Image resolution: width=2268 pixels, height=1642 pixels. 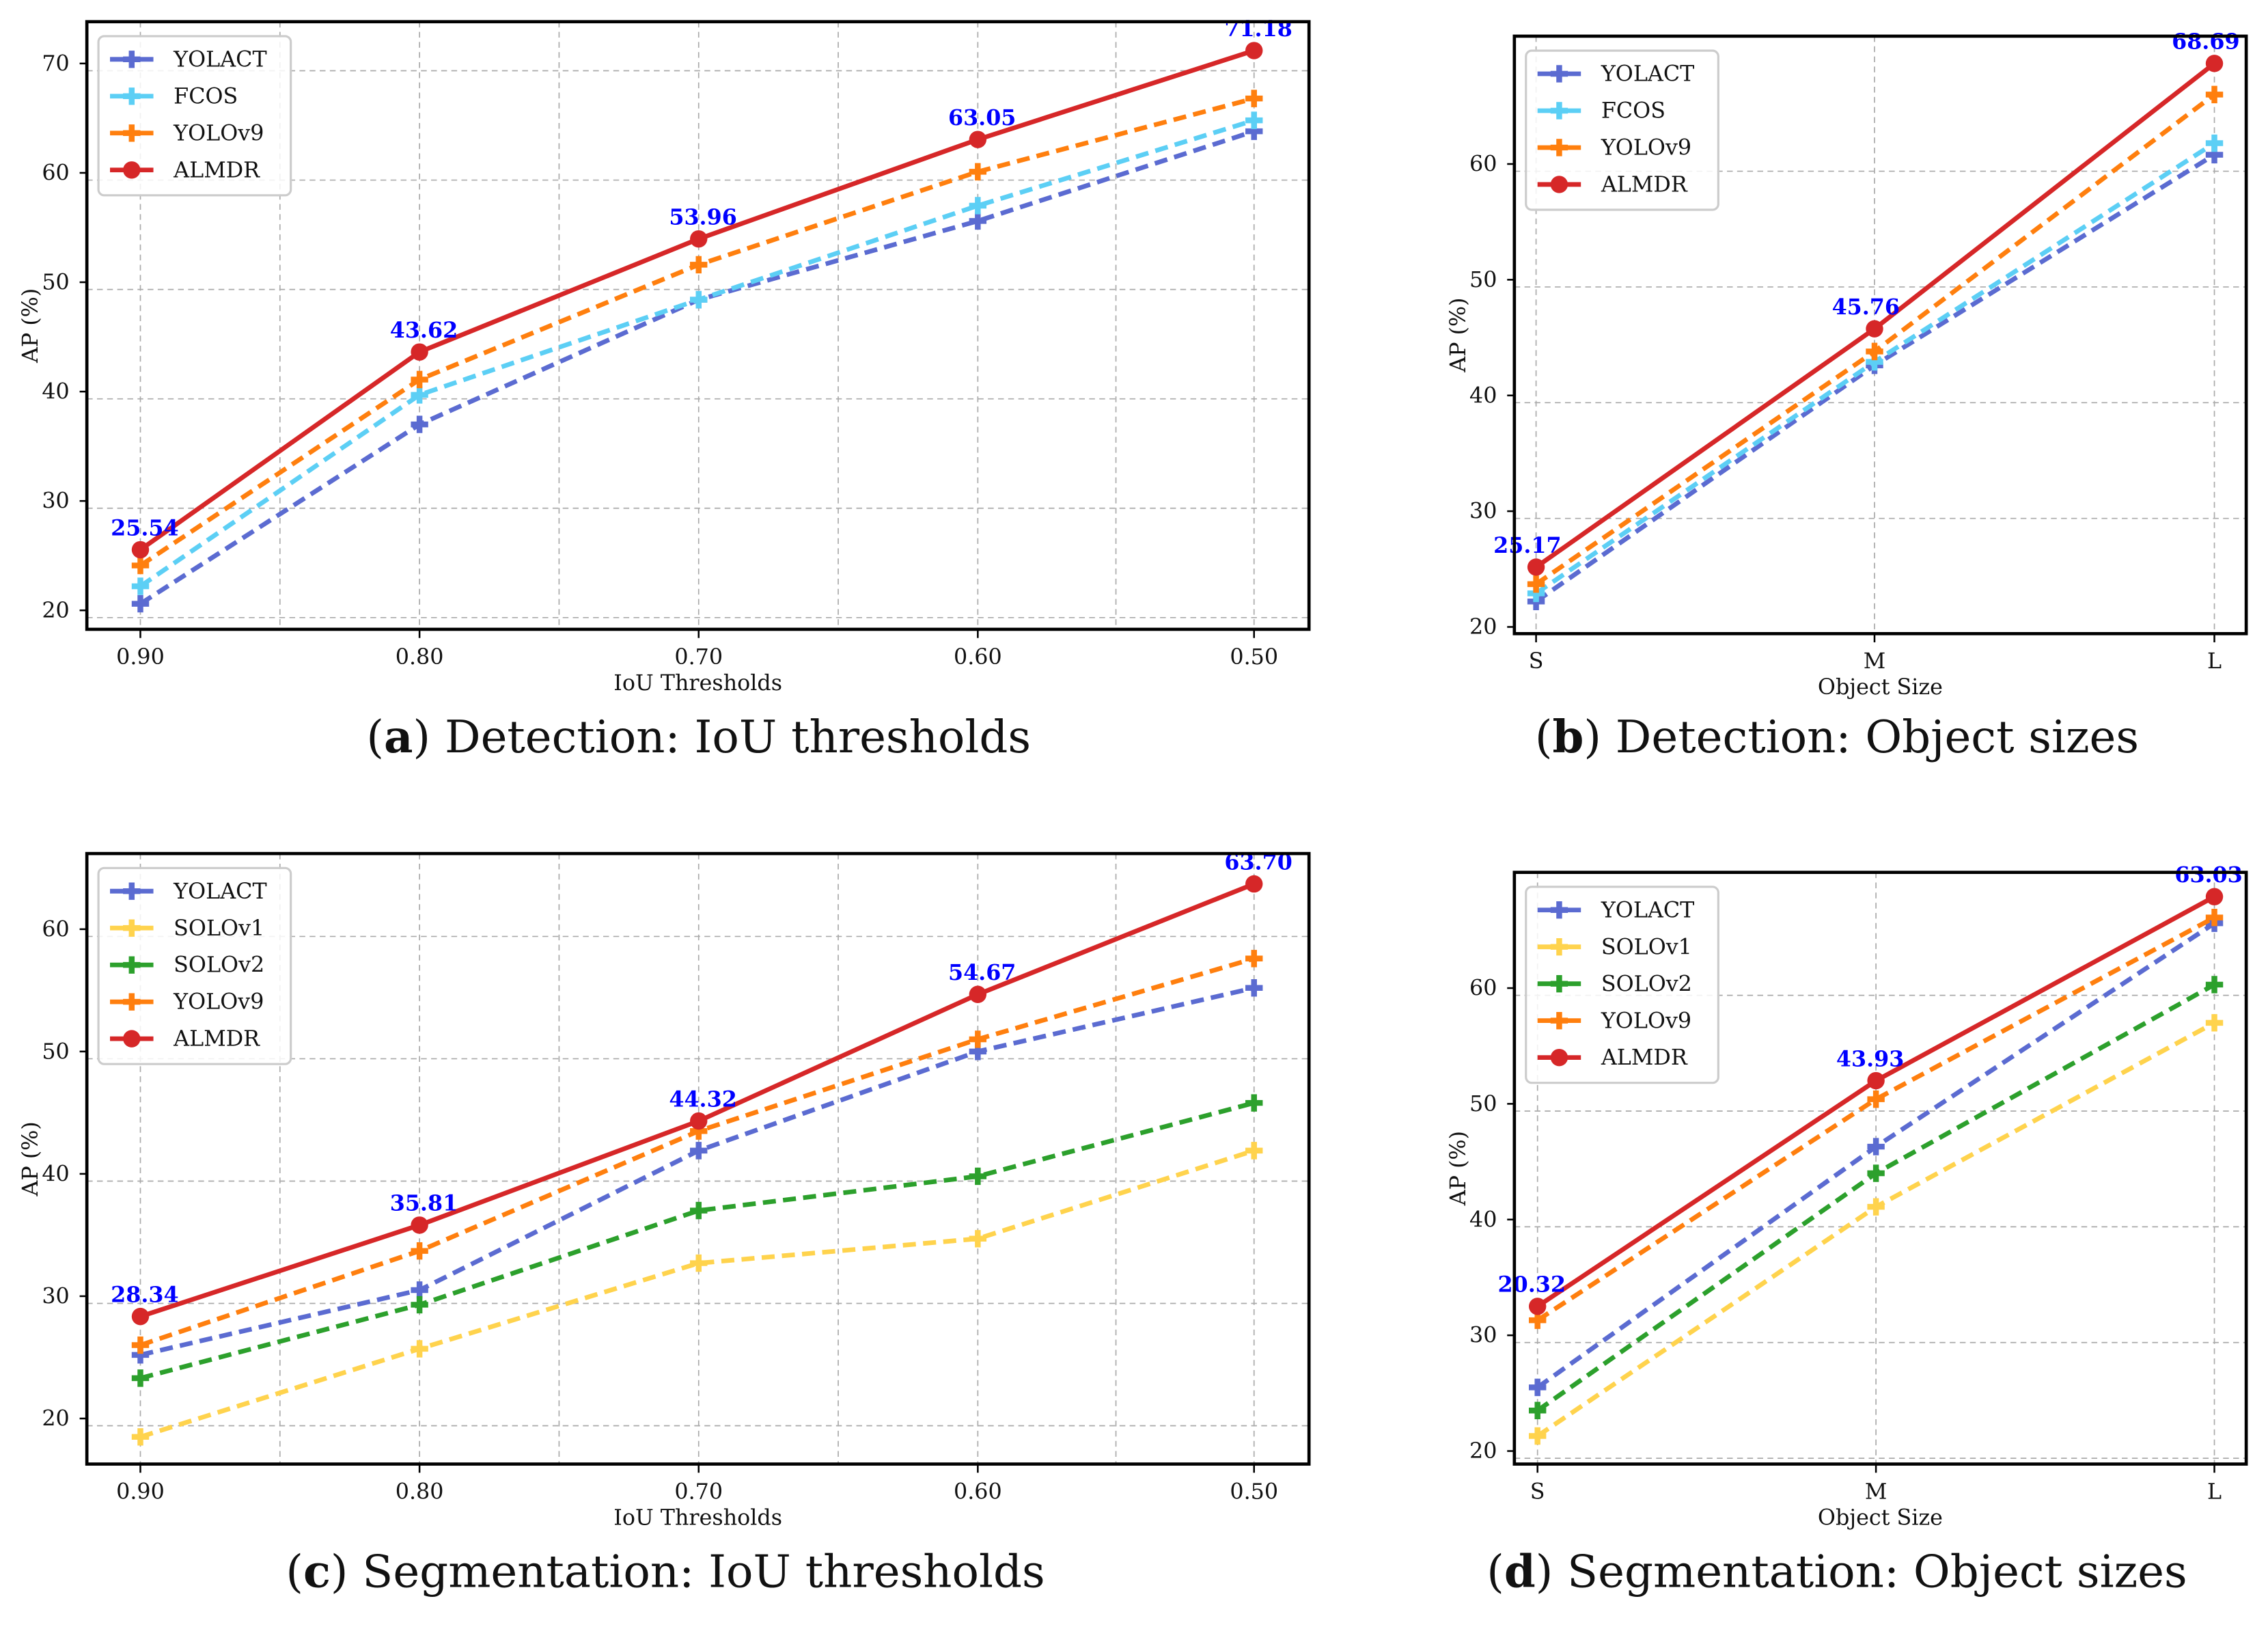 I want to click on series-line-solov2, so click(x=697, y=1241).